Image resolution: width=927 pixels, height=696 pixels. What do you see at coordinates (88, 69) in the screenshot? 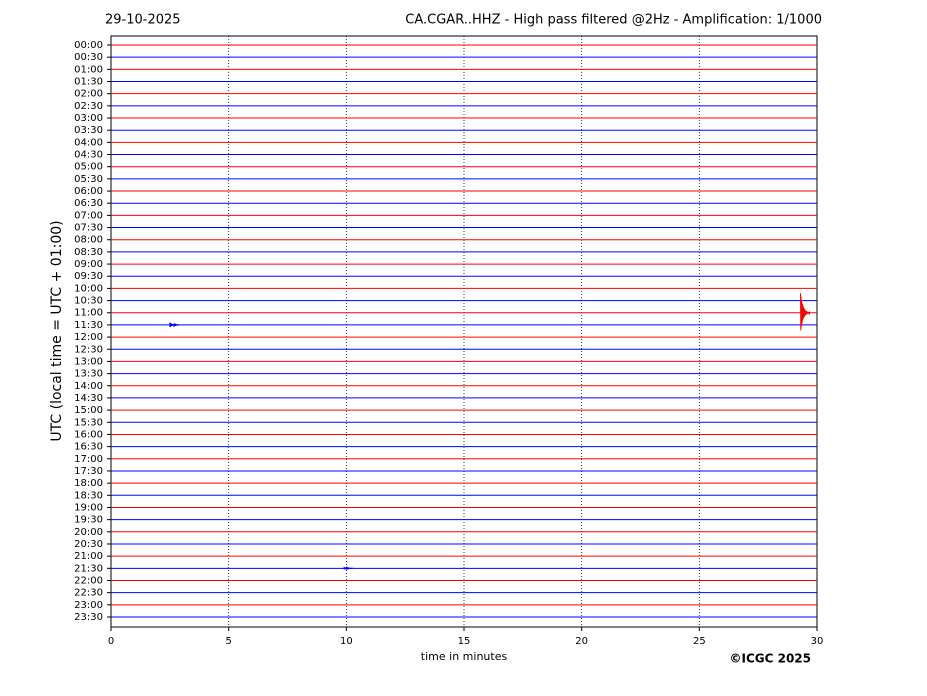
I see `y-tick-label: 01:00` at bounding box center [88, 69].